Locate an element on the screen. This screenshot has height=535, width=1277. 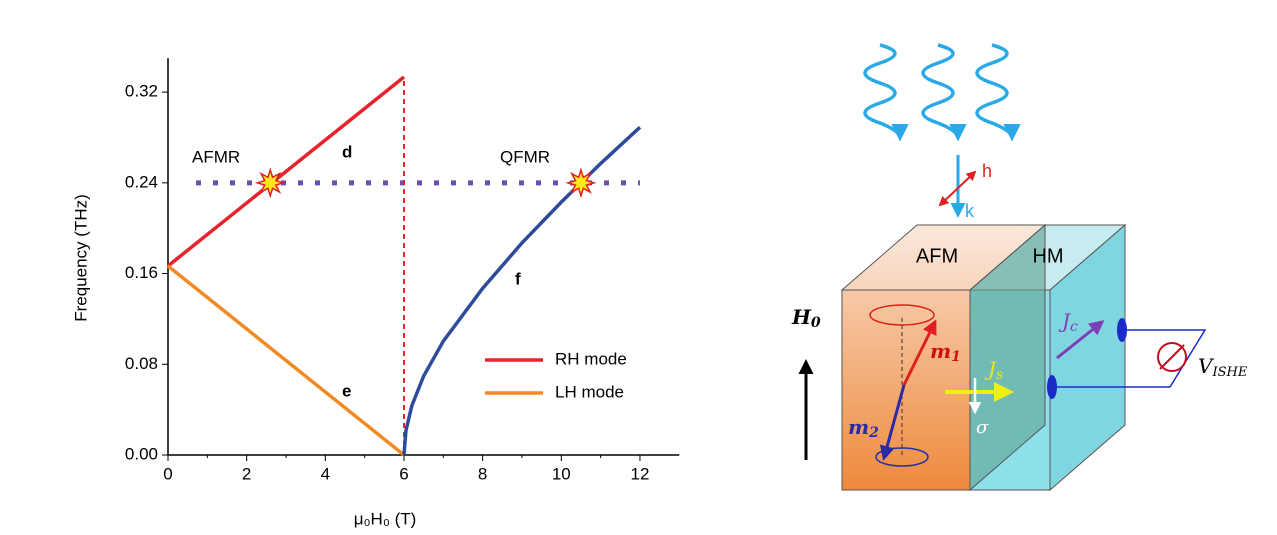
x-tick-label: 2 is located at coordinates (246, 473).